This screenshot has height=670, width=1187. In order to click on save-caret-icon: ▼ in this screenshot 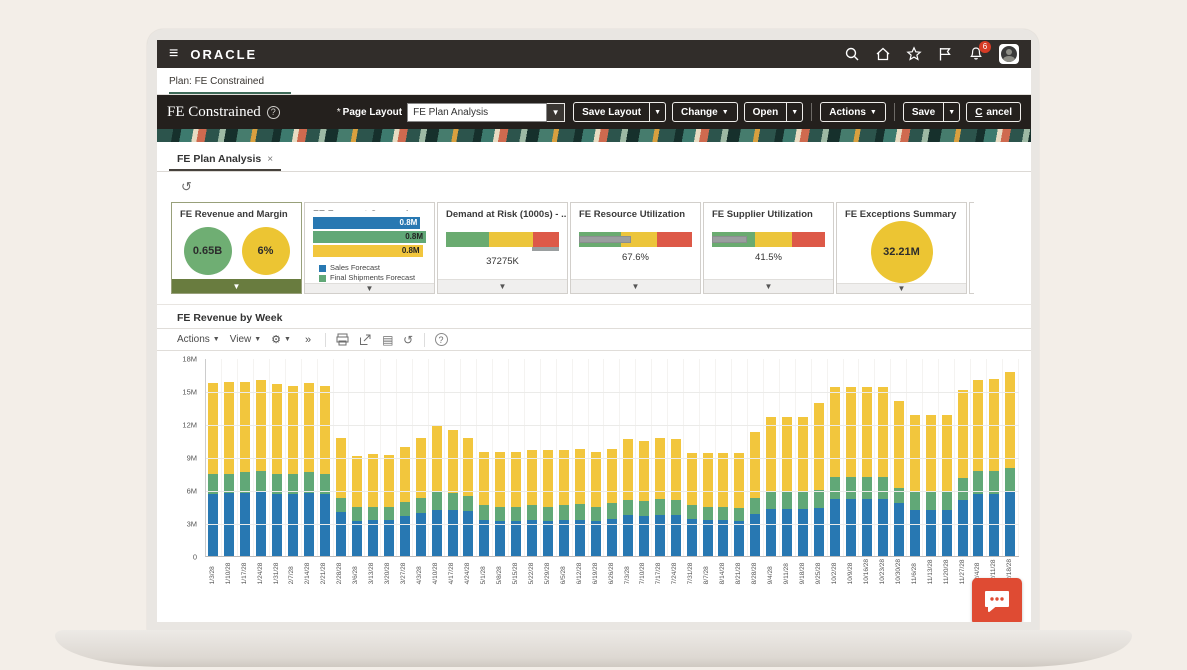, I will do `click(951, 112)`.